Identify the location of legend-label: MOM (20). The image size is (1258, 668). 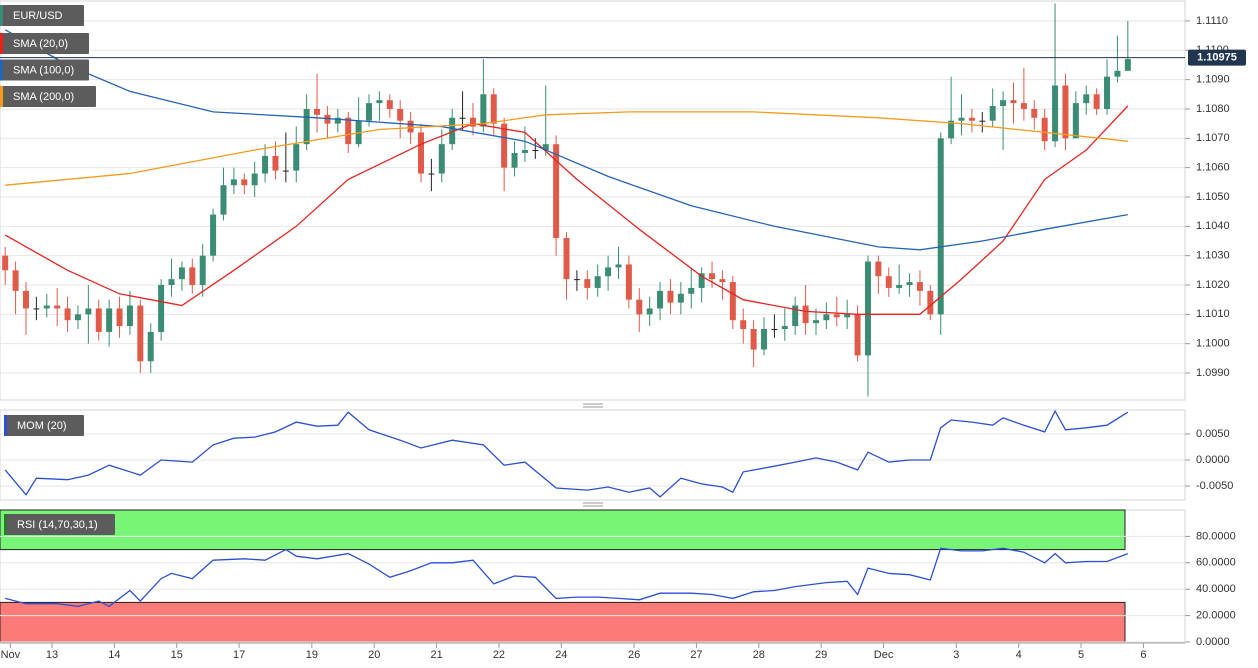
(42, 426).